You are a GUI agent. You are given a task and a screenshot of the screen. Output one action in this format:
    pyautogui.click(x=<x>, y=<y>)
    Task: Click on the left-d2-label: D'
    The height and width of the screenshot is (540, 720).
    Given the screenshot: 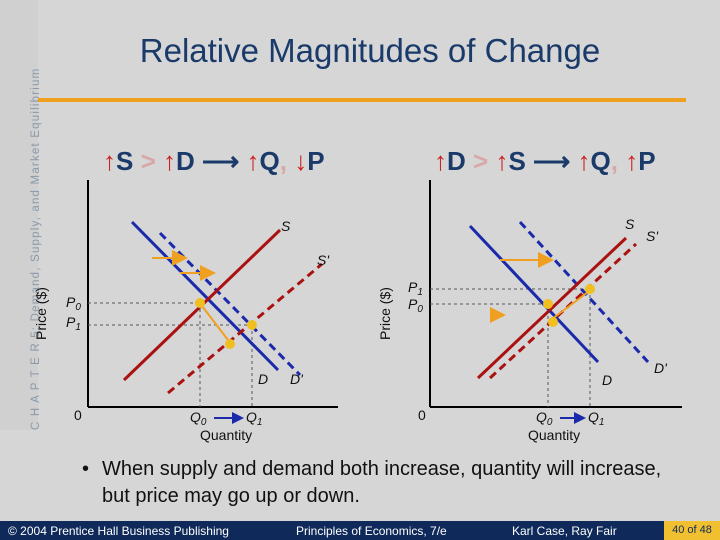 What is the action you would take?
    pyautogui.click(x=297, y=379)
    